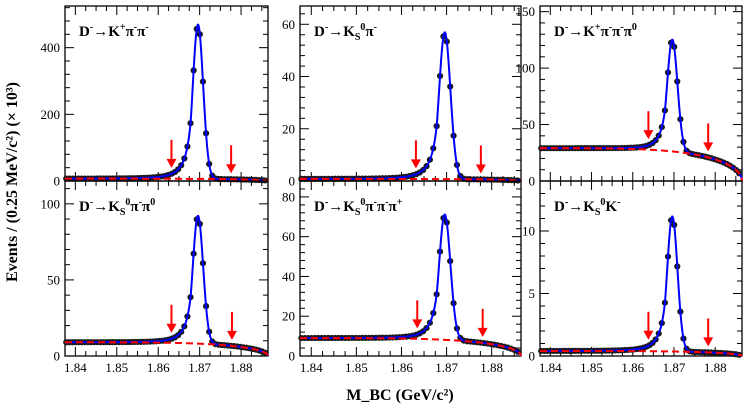  What do you see at coordinates (117, 207) in the screenshot?
I see `panel-title: D-→KS0π-π0` at bounding box center [117, 207].